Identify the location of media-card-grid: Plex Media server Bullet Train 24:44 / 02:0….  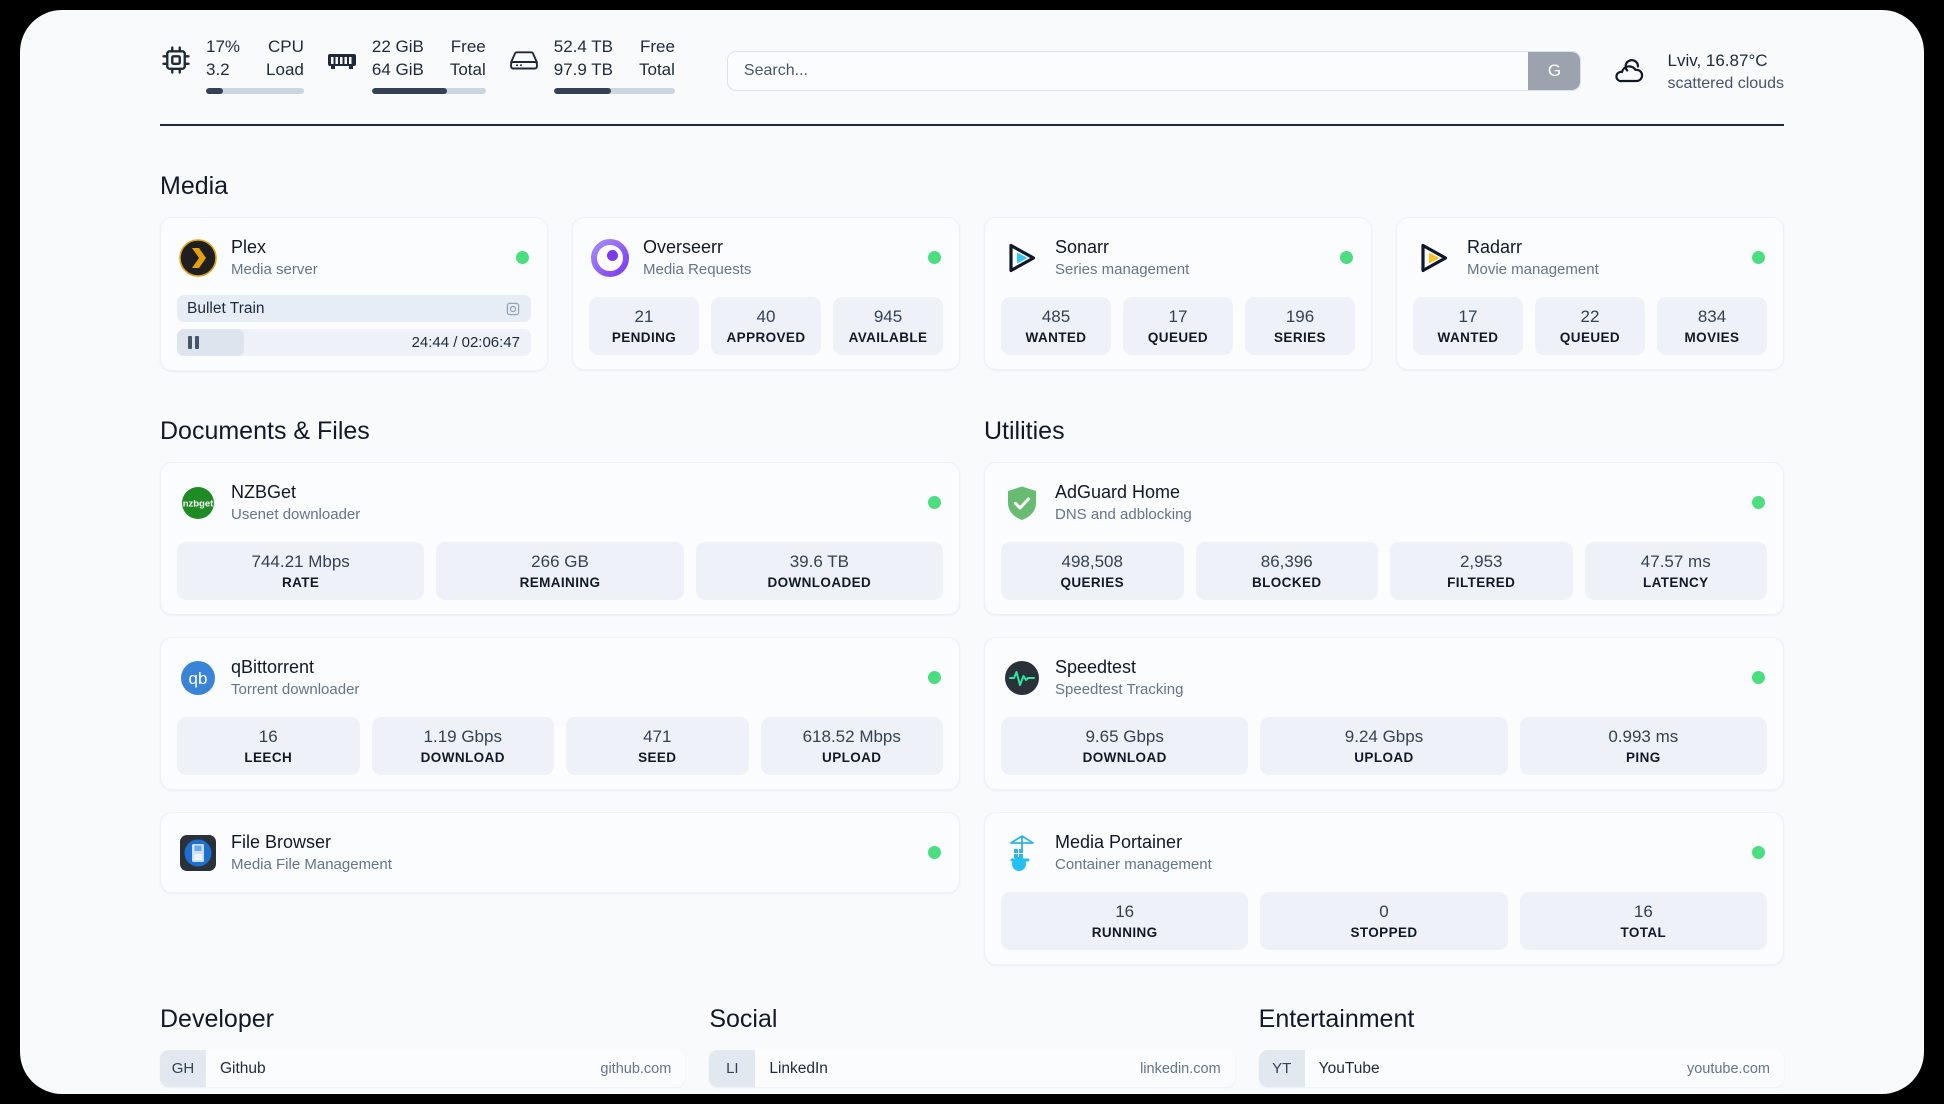
(972, 294).